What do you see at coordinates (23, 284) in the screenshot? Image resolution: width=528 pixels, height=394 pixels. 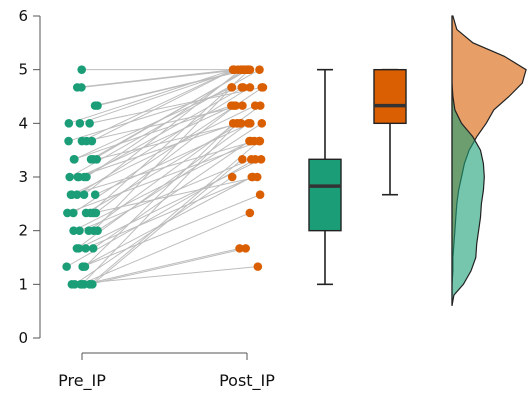 I see `y-tick-label: 1` at bounding box center [23, 284].